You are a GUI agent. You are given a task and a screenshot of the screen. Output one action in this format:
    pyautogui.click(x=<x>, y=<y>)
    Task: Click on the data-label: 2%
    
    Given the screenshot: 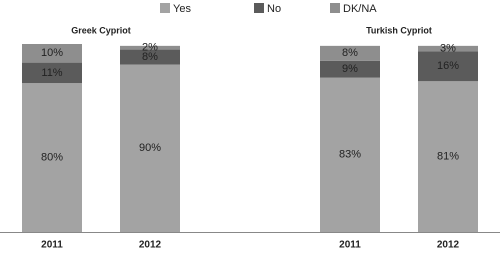 What is the action you would take?
    pyautogui.click(x=150, y=48)
    